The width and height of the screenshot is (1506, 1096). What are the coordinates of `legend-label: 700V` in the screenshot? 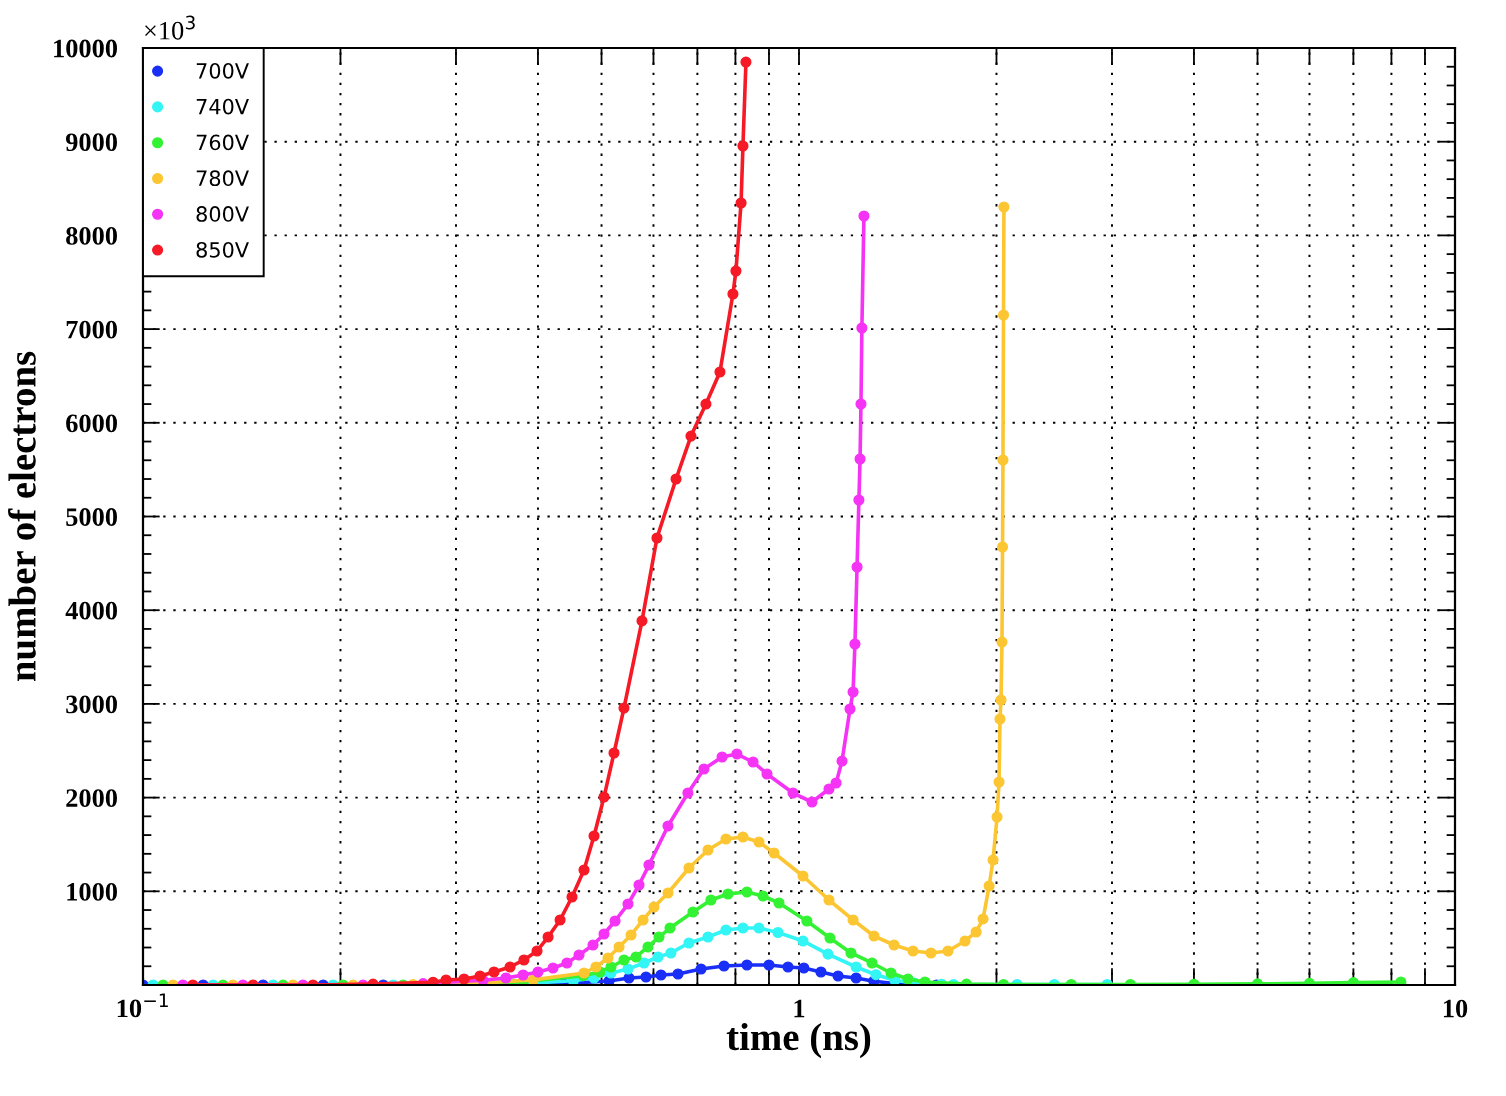 It's located at (222, 70).